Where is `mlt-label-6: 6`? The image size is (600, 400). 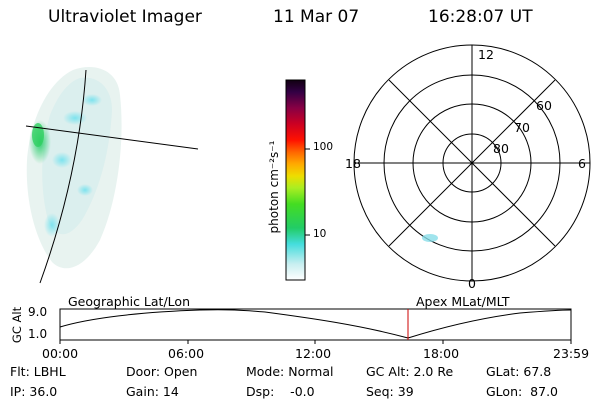
mlt-label-6: 6 is located at coordinates (582, 163).